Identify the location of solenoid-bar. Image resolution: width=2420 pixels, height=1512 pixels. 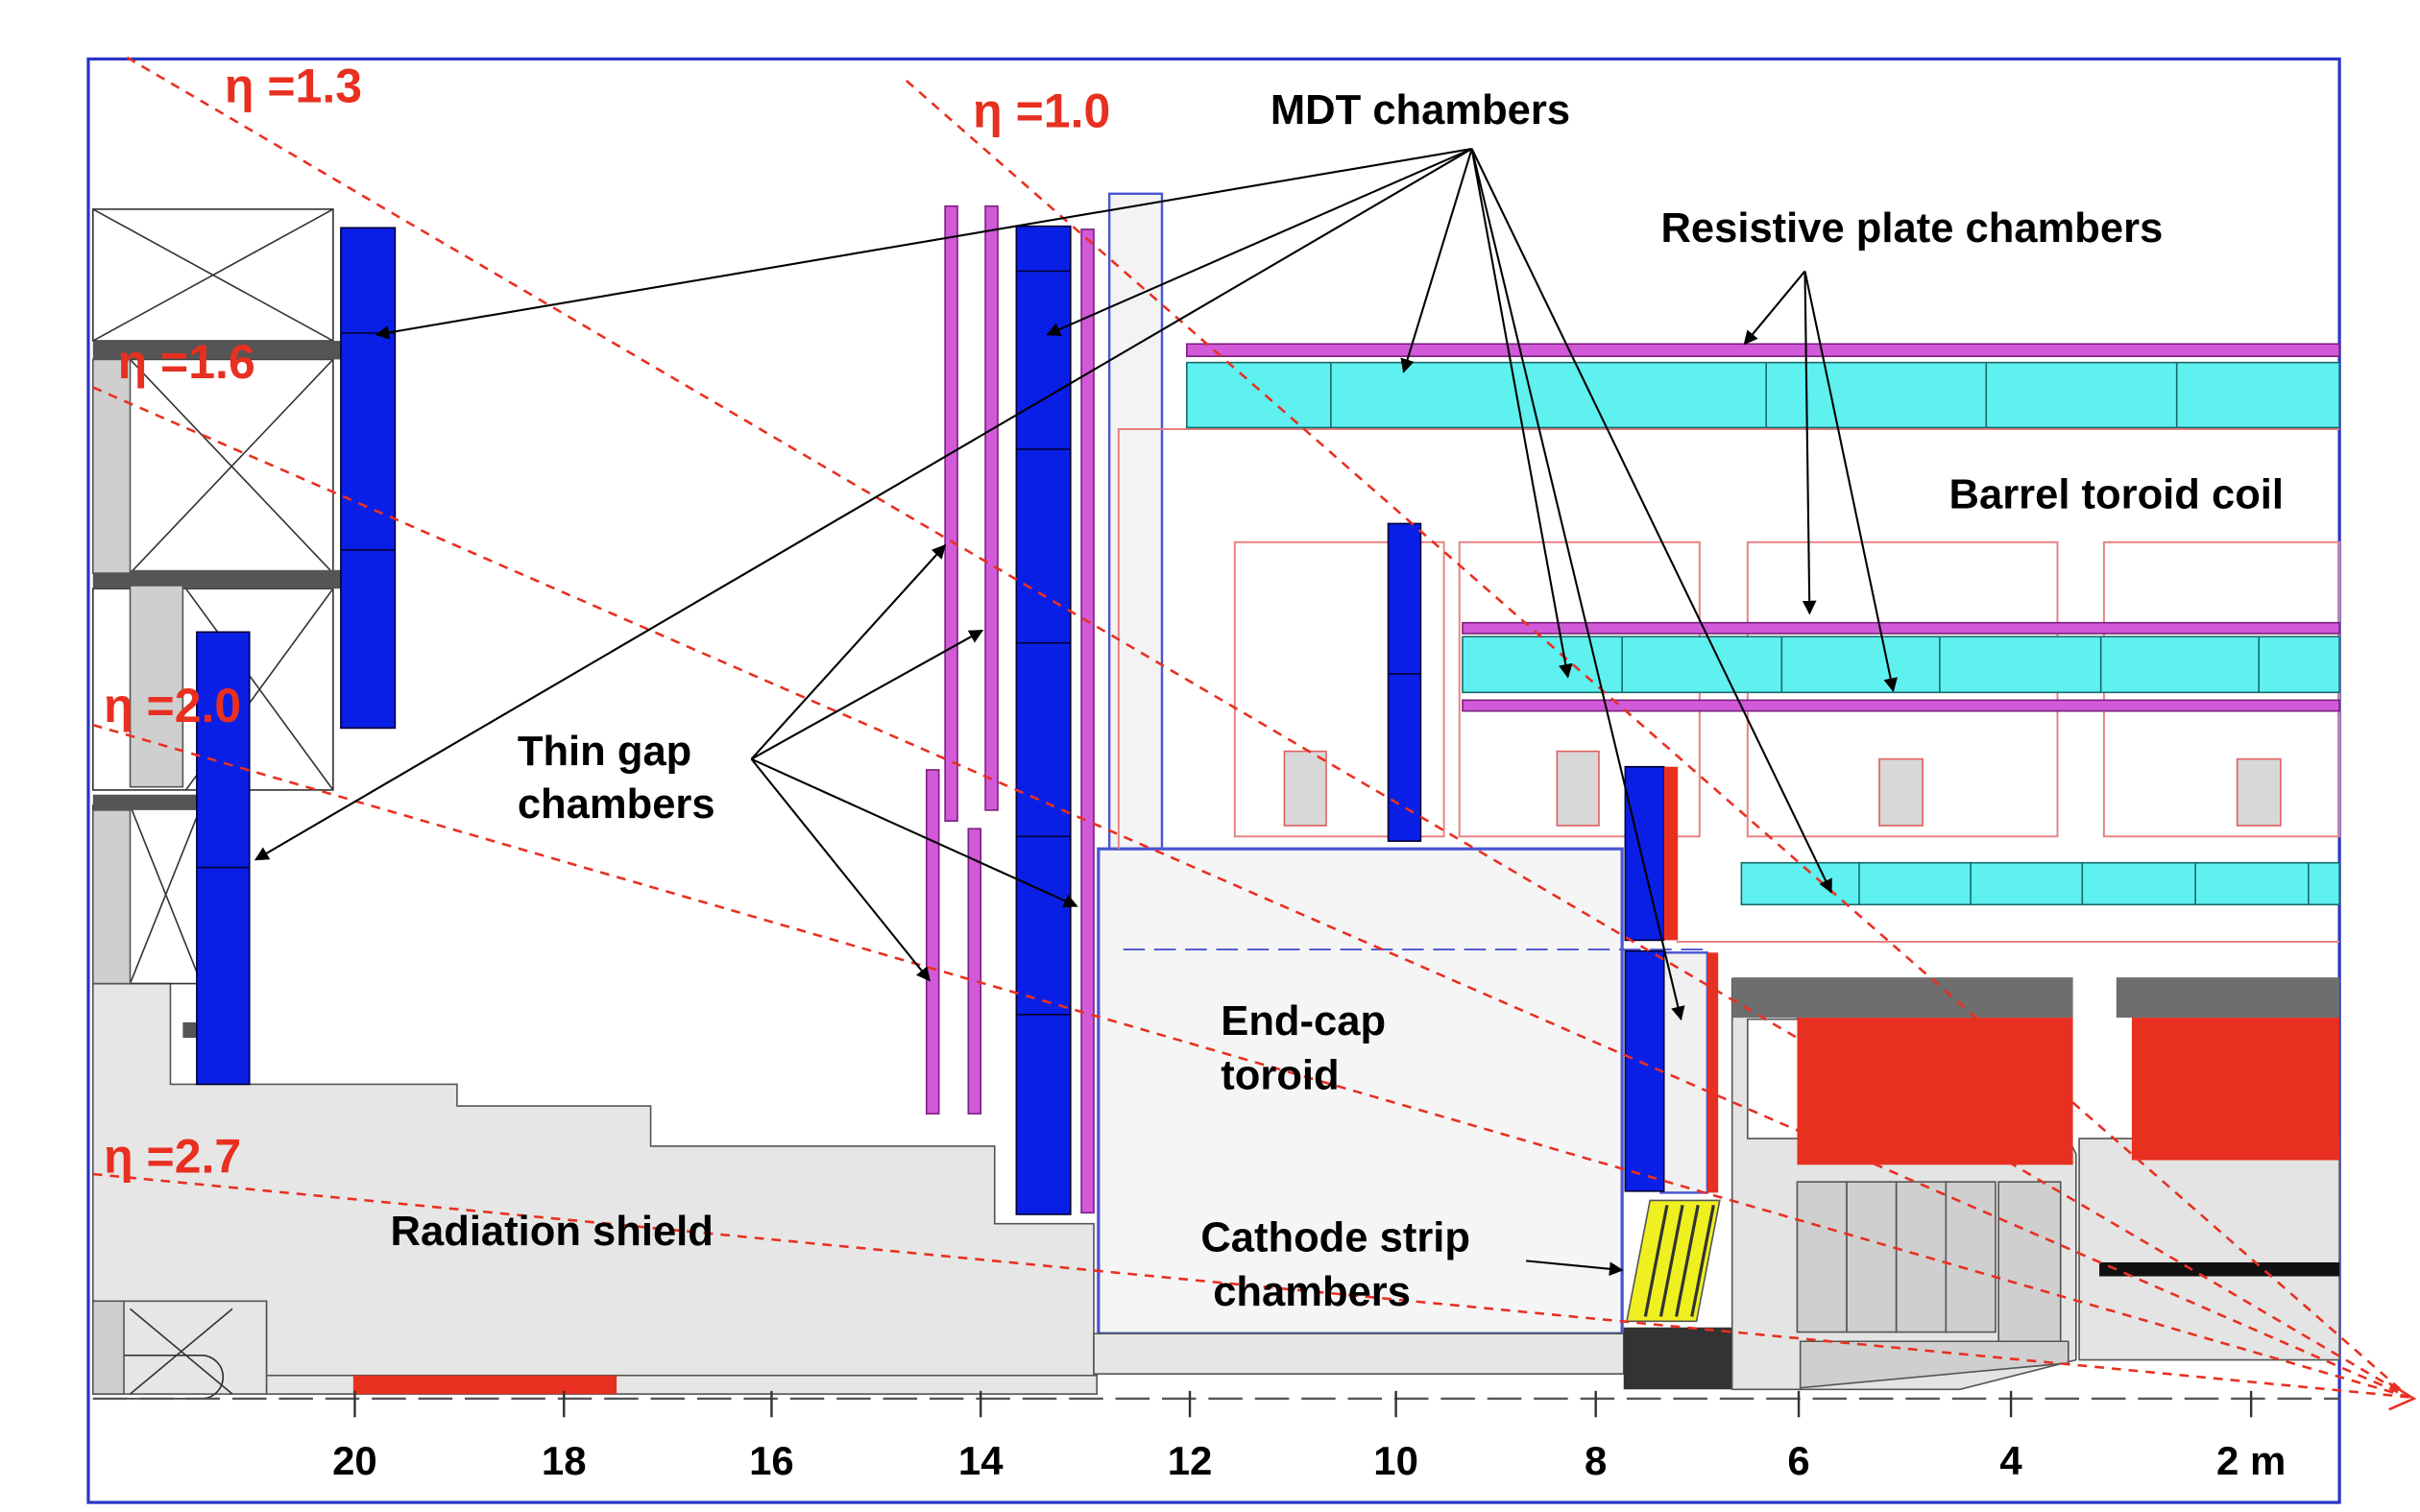
(2219, 1269).